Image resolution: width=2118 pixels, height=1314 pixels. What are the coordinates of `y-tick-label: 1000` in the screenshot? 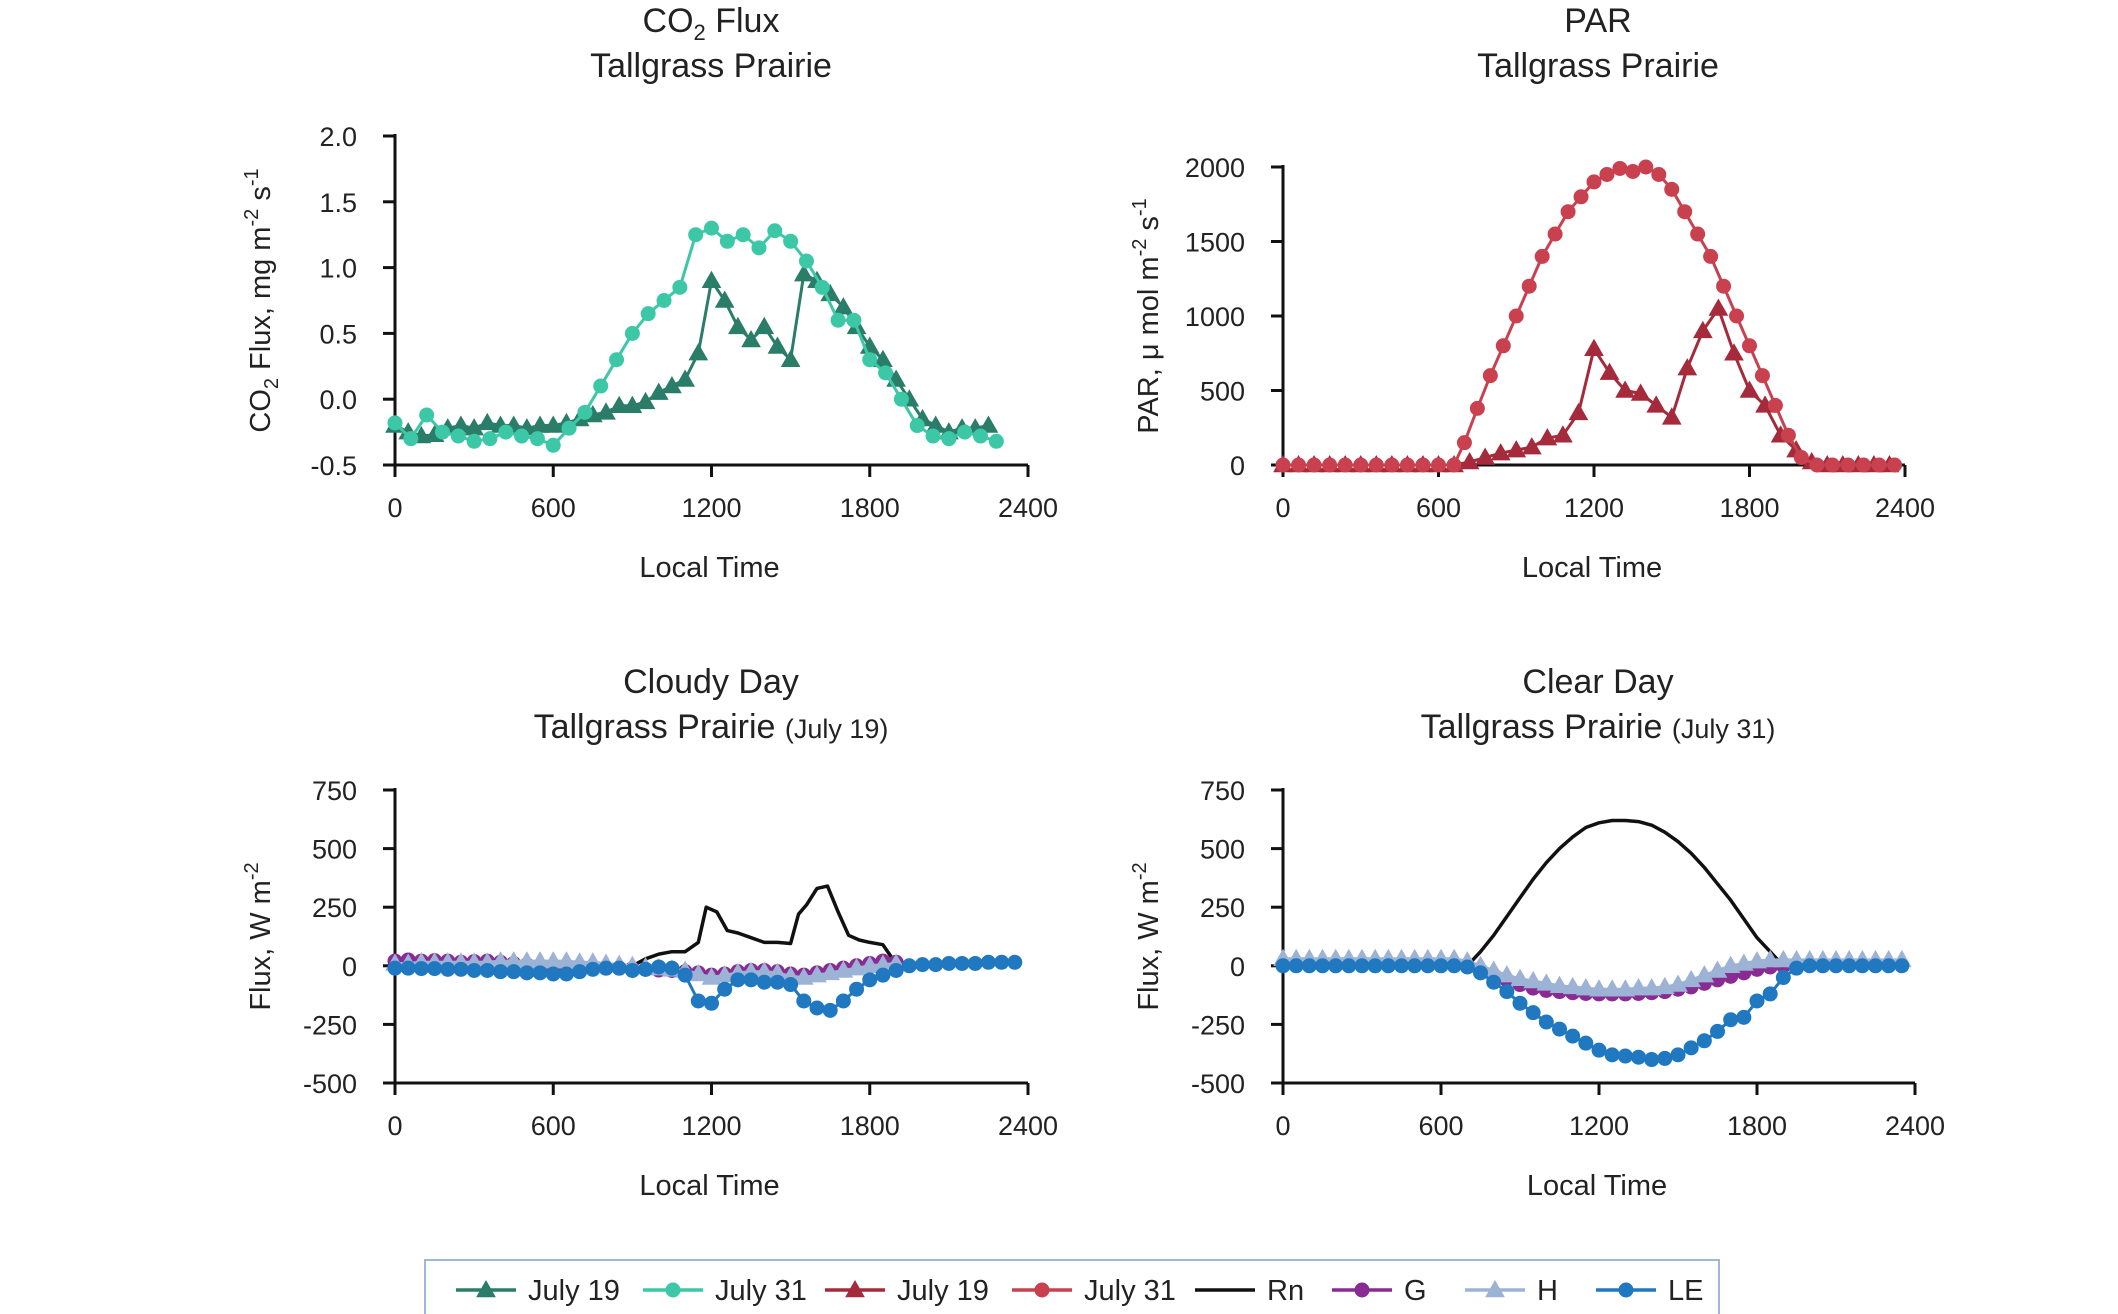 It's located at (1215, 317).